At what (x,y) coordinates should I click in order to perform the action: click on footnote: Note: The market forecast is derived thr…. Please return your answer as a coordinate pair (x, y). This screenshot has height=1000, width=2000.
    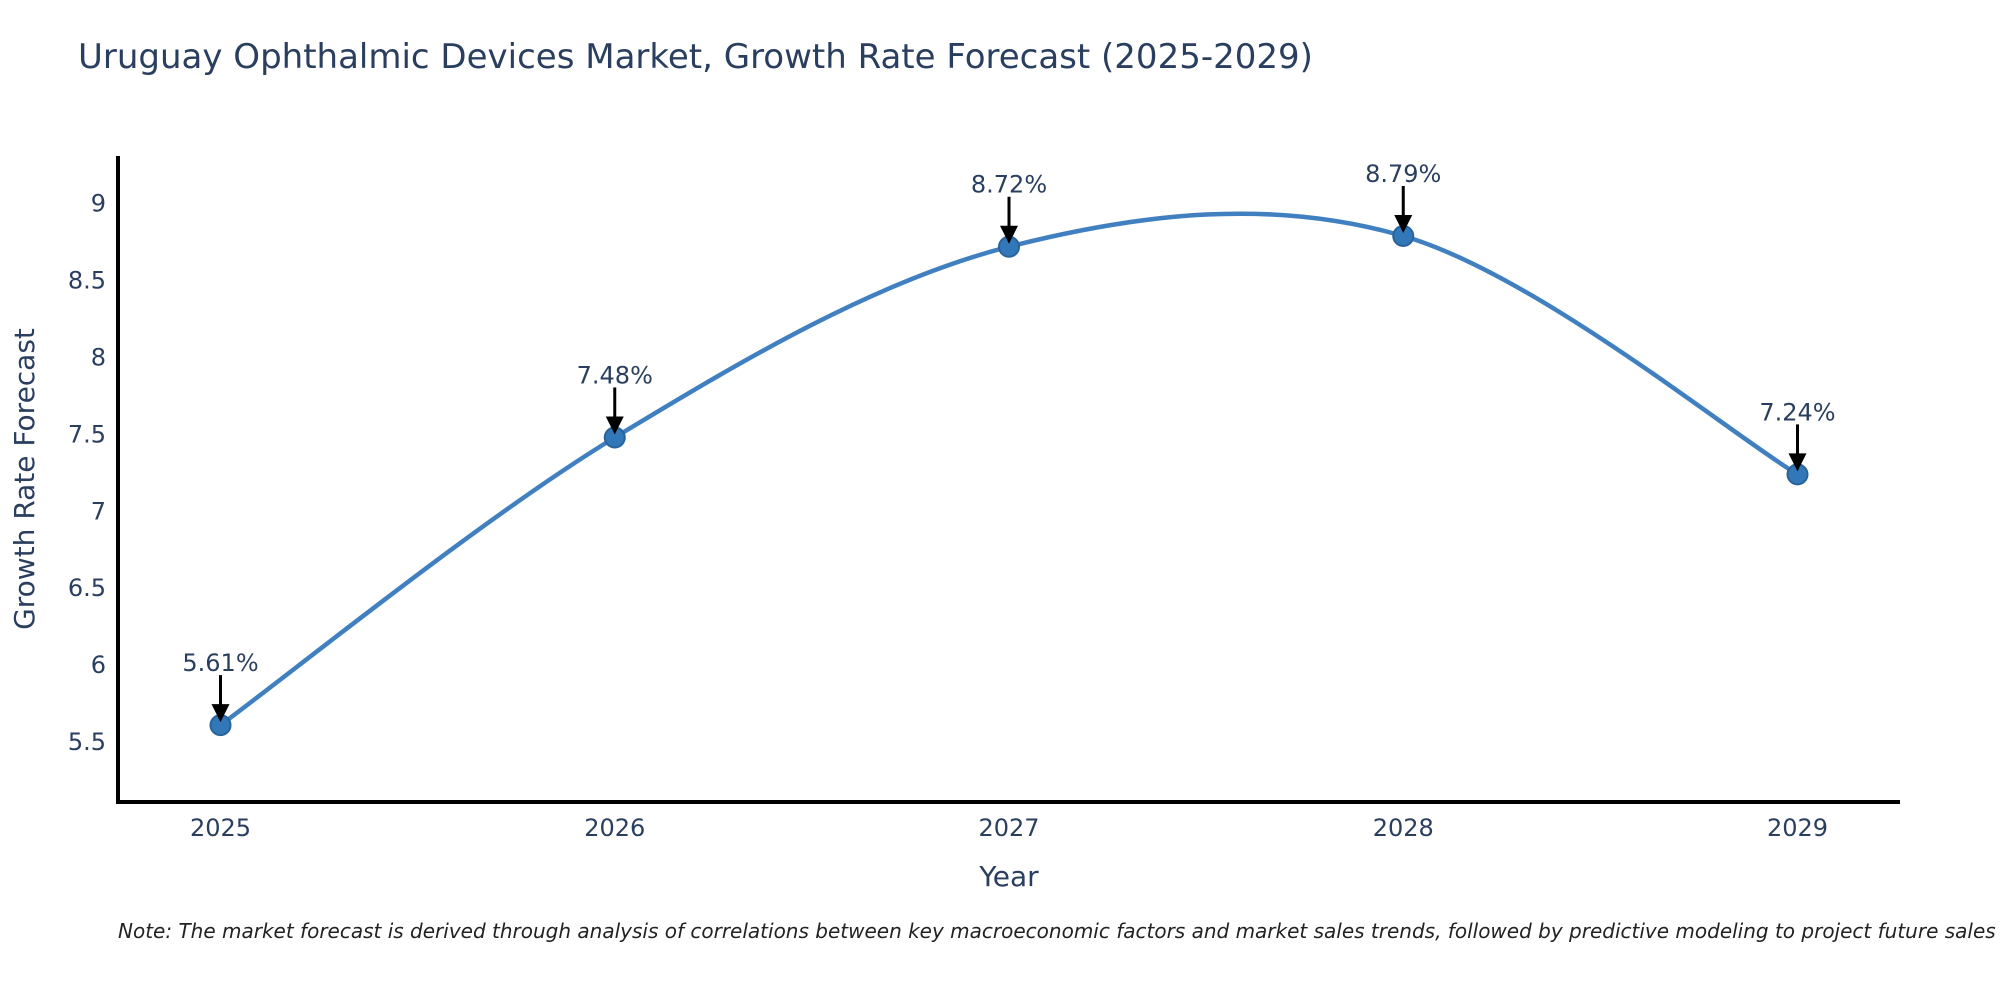
    Looking at the image, I should click on (1057, 931).